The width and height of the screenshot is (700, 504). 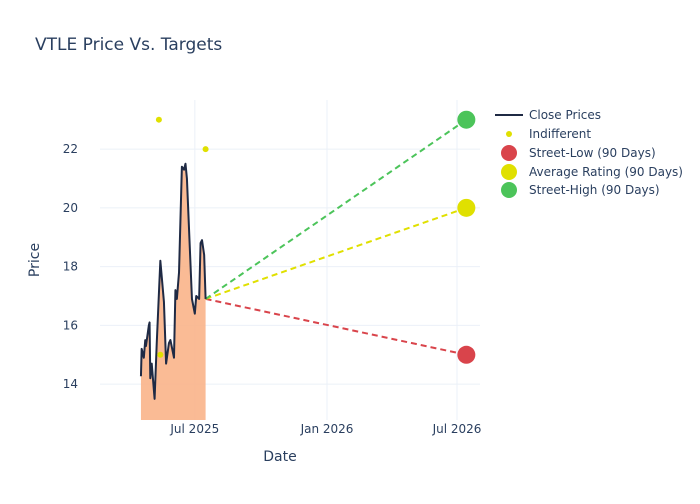 I want to click on legend-street-high: Street-High (90 Days), so click(x=594, y=190).